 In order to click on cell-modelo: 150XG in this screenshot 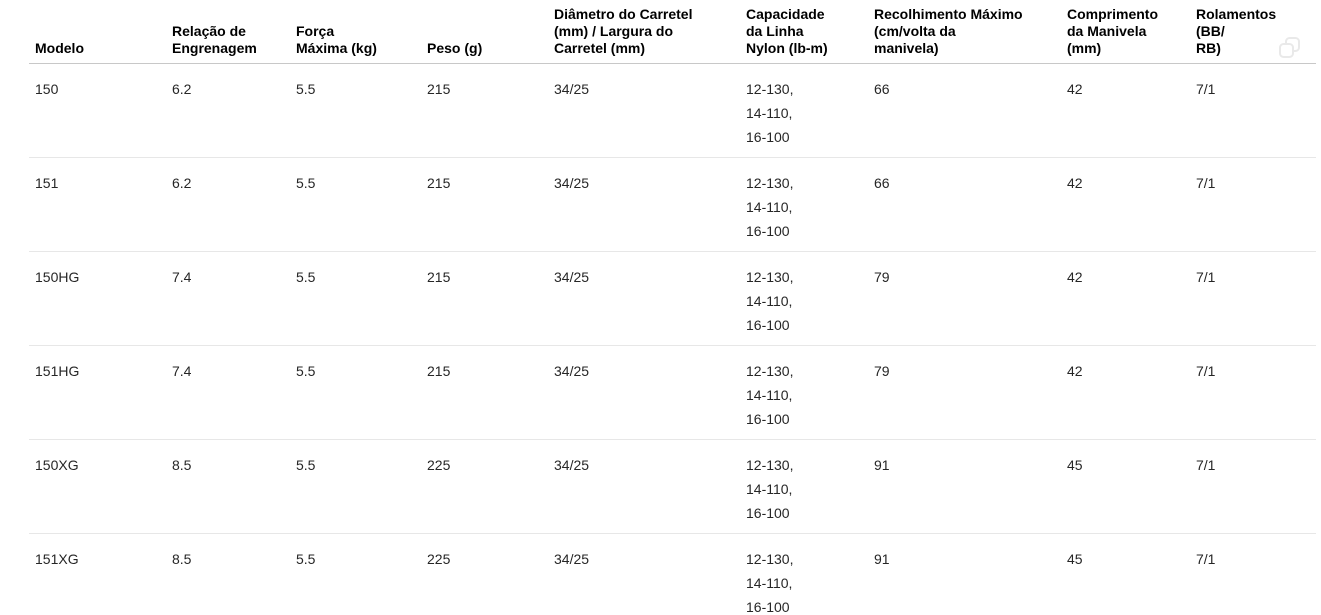, I will do `click(97, 486)`.